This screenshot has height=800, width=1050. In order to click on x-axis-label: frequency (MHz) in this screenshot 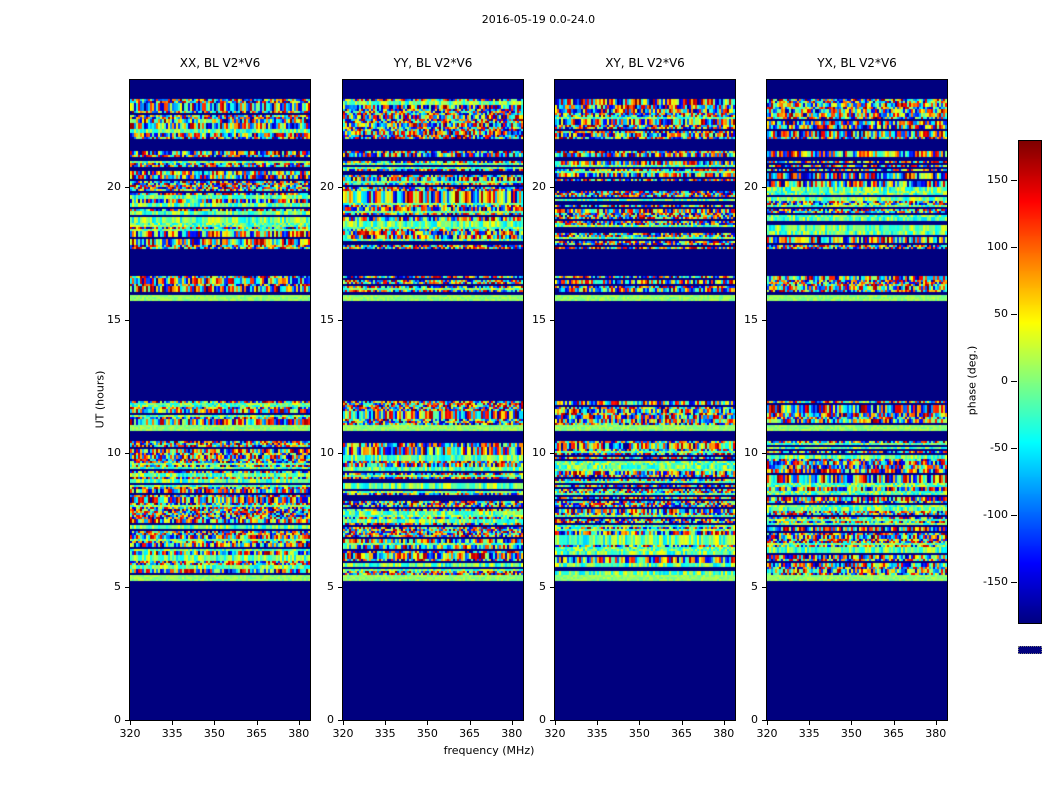, I will do `click(489, 750)`.